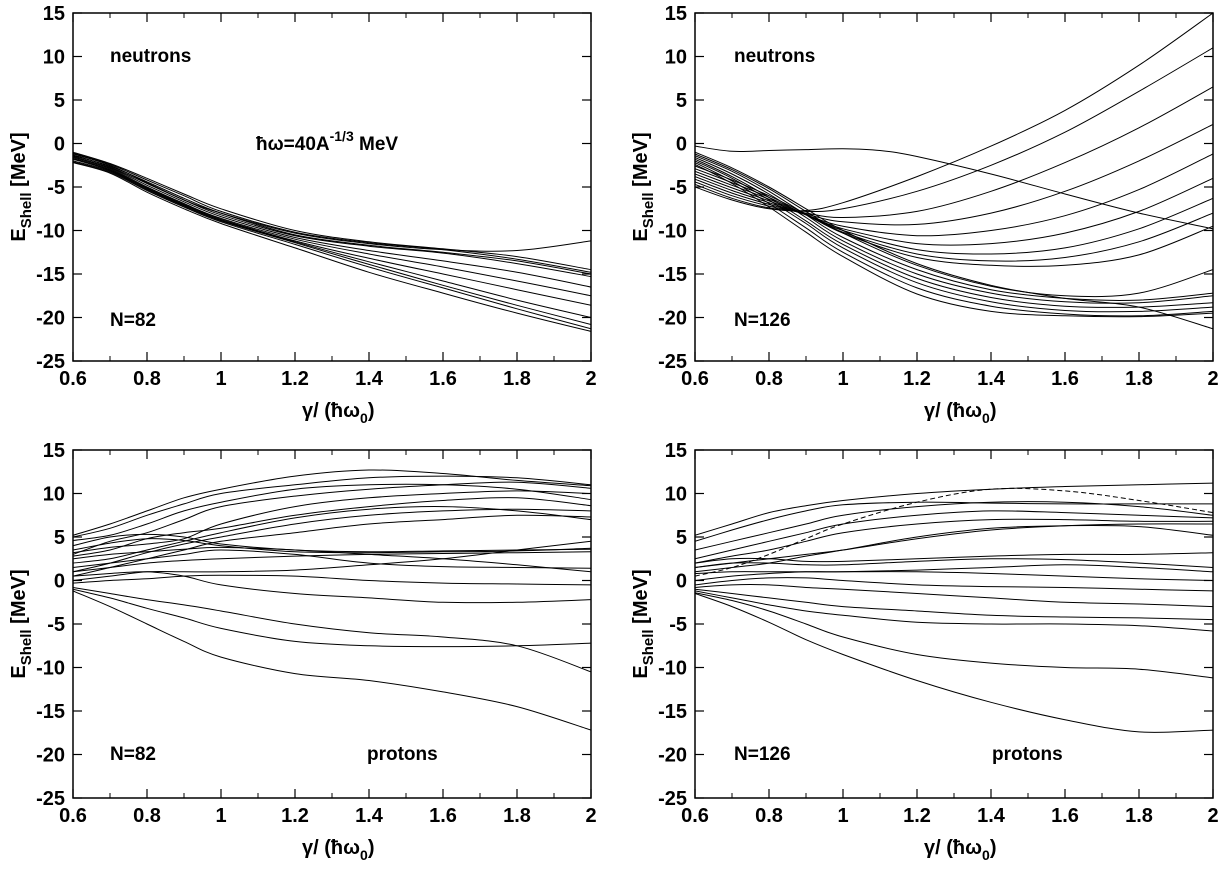 Image resolution: width=1231 pixels, height=869 pixels. Describe the element at coordinates (842, 816) in the screenshot. I see `x-tick-label: 1` at that location.